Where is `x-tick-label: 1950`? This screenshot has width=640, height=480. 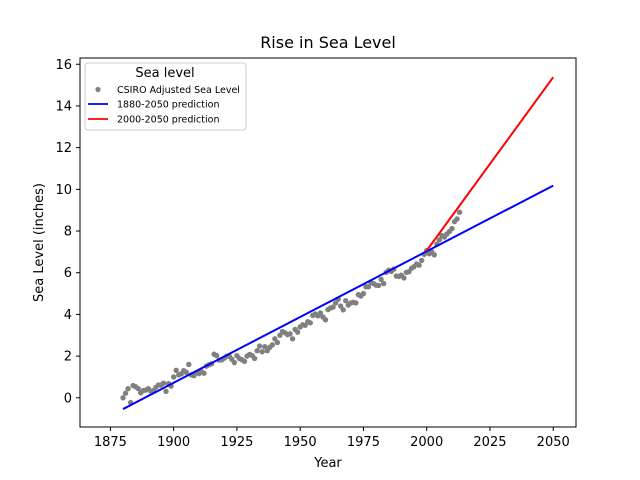 x-tick-label: 1950 is located at coordinates (300, 442).